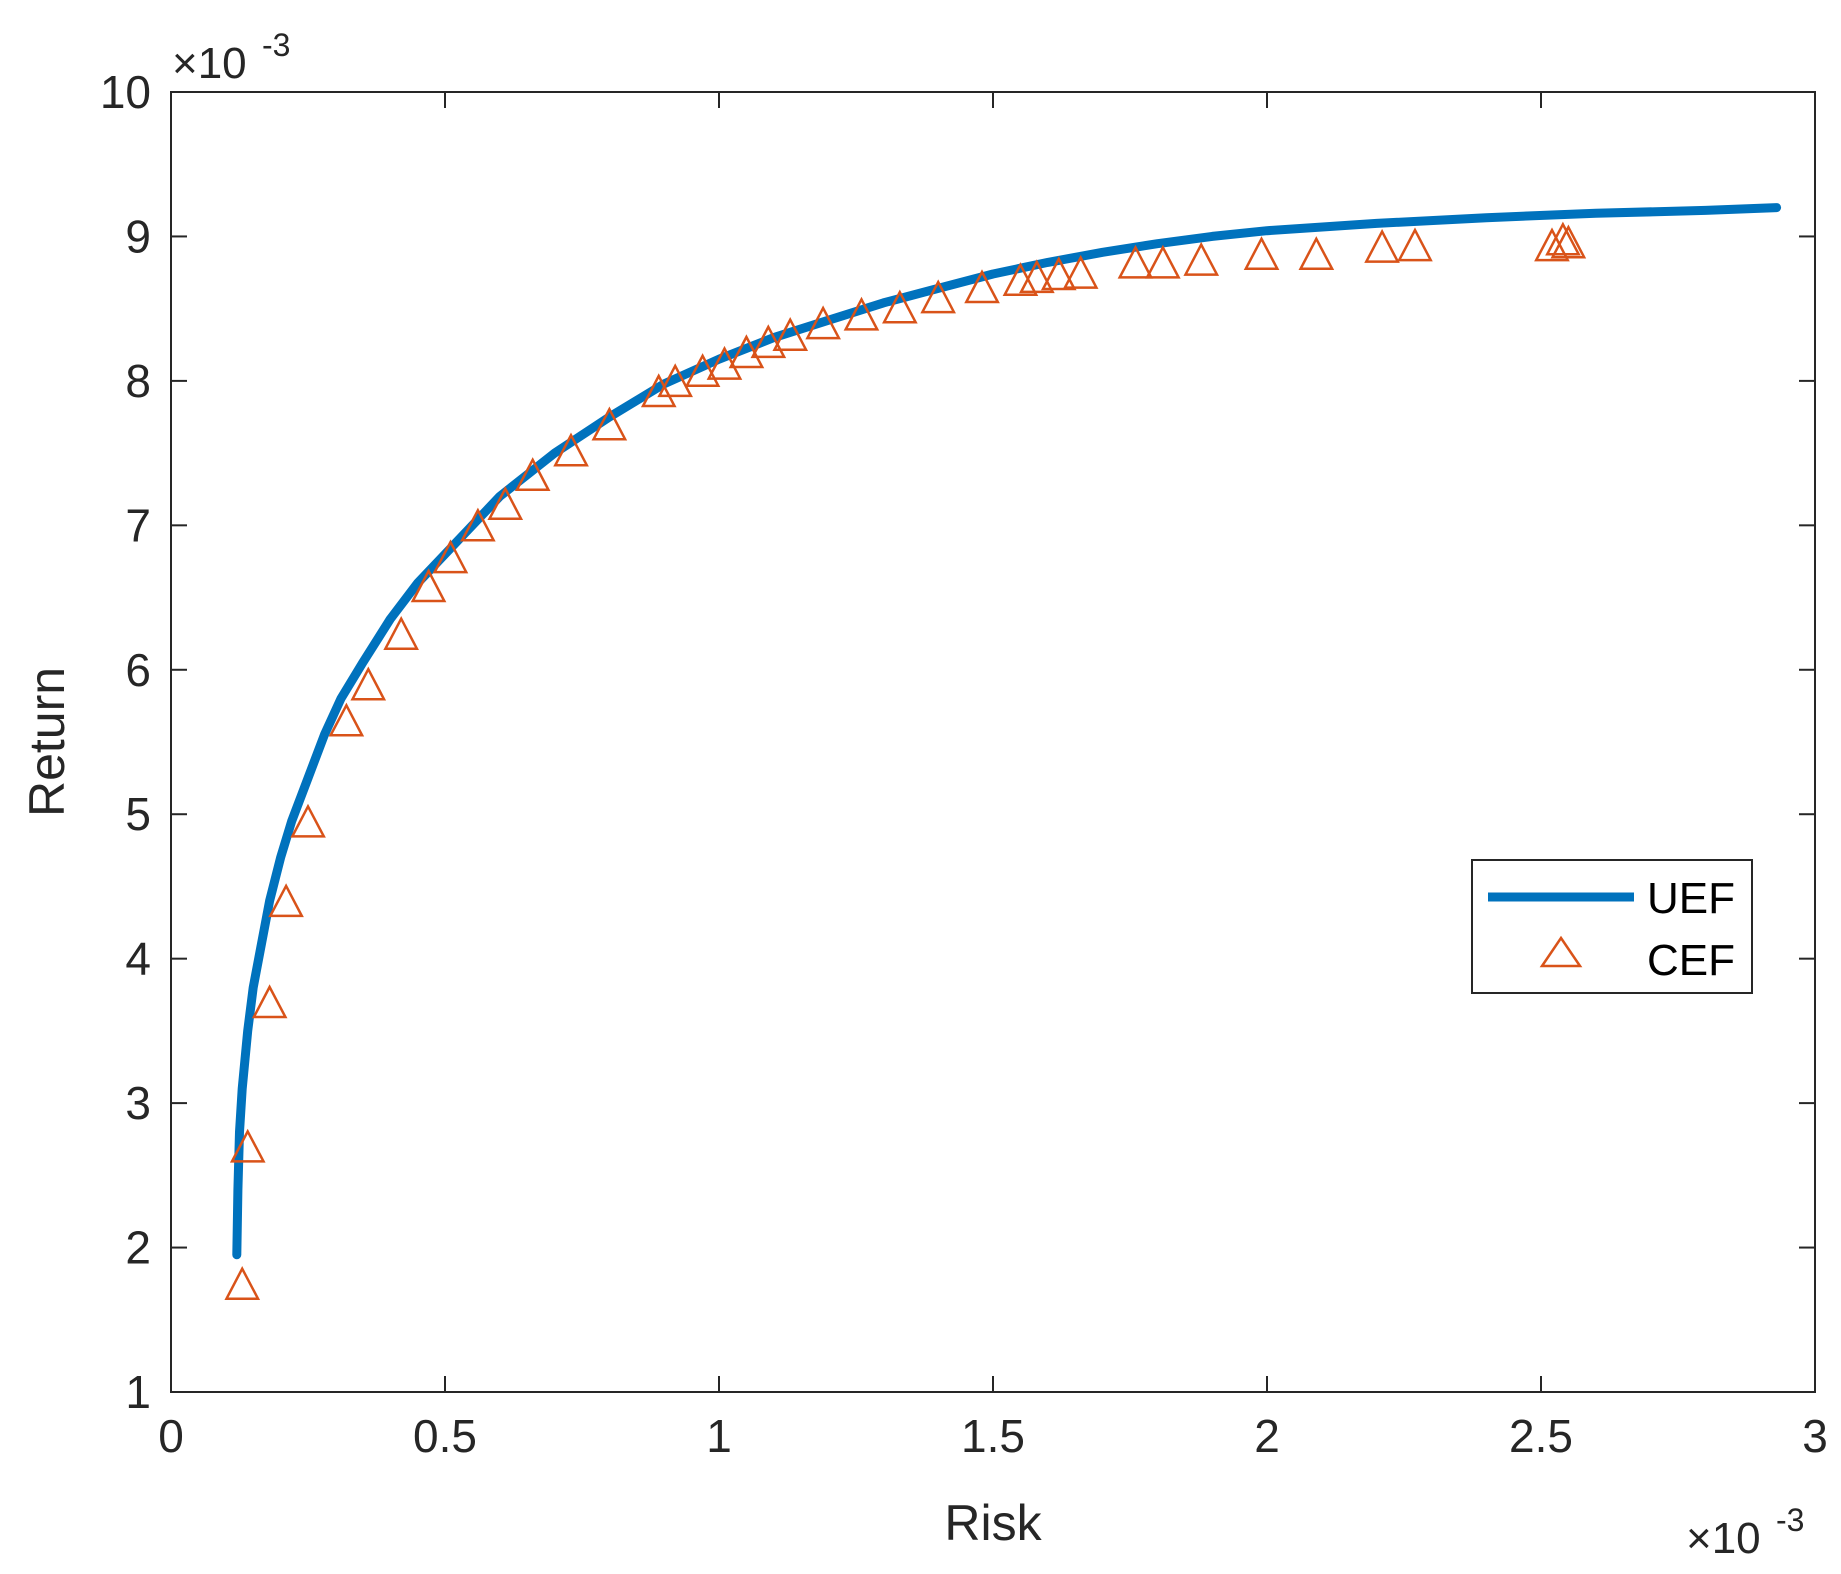 The image size is (1841, 1574). Describe the element at coordinates (138, 1248) in the screenshot. I see `y-tick-label: 2` at that location.